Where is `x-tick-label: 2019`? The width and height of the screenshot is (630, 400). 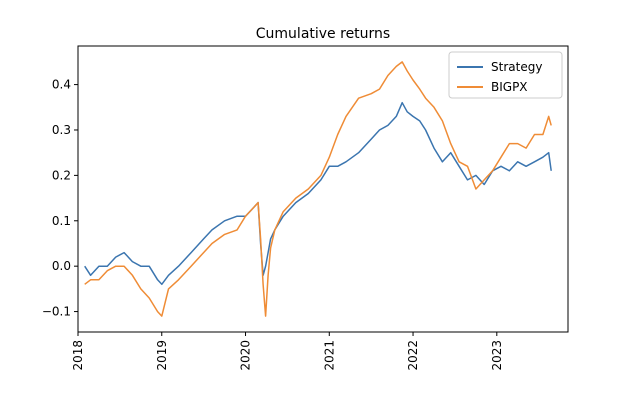 x-tick-label: 2019 is located at coordinates (162, 355).